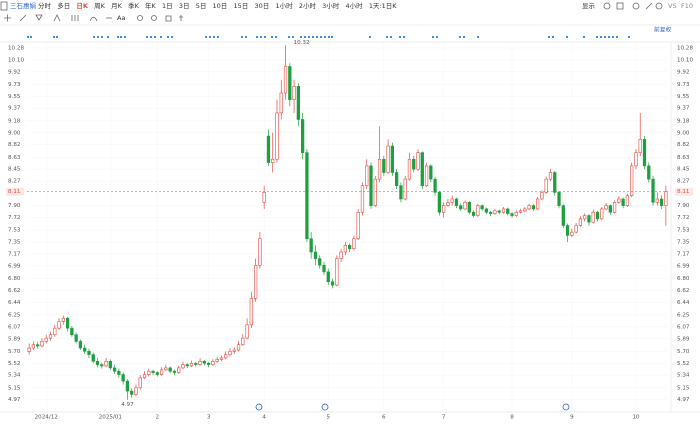  Describe the element at coordinates (241, 6) in the screenshot. I see `period-tab: 15日` at that location.